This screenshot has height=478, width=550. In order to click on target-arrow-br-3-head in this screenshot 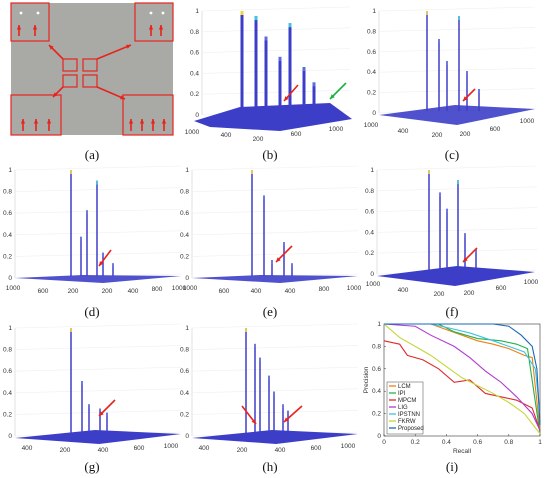, I will do `click(164, 121)`.